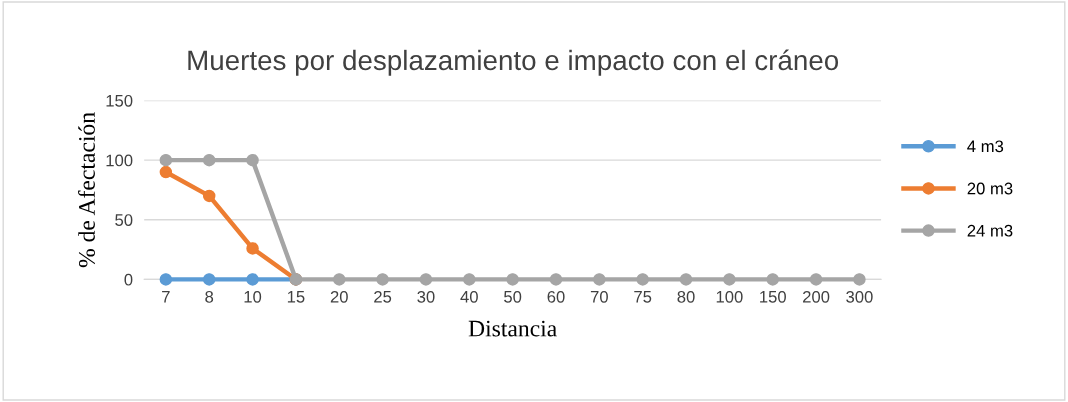 This screenshot has width=1068, height=402. I want to click on y-tick-label: 50, so click(124, 220).